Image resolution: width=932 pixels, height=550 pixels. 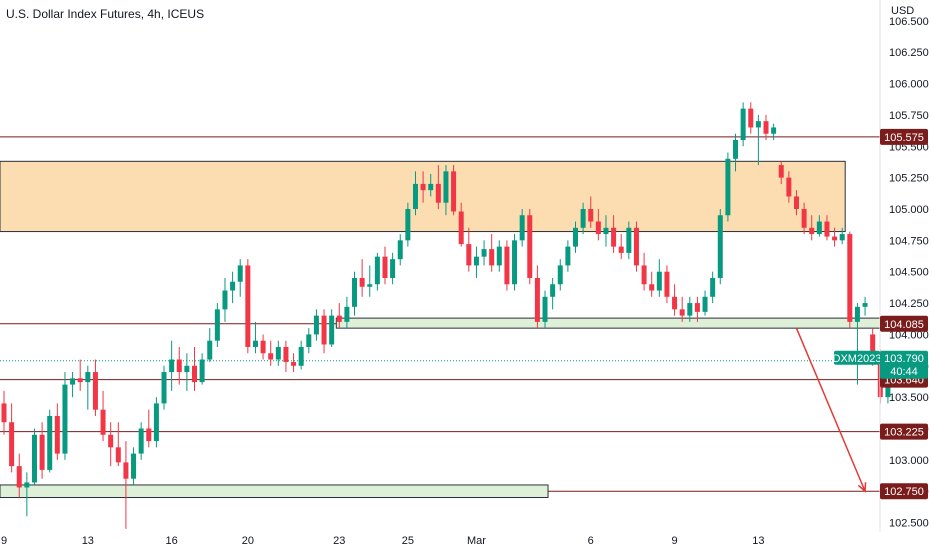 I want to click on projection-line, so click(x=830, y=409).